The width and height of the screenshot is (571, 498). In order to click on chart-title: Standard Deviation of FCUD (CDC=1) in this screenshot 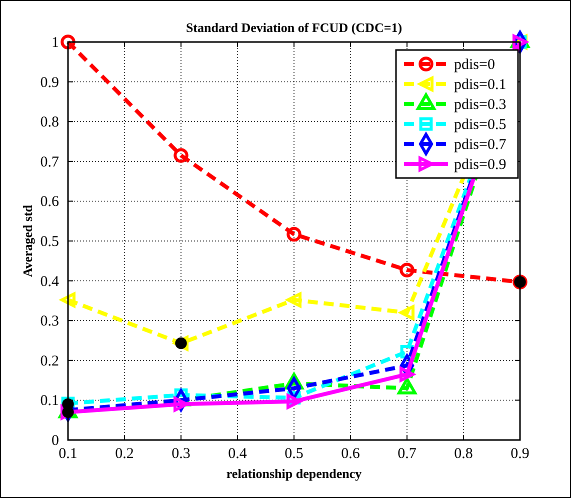, I will do `click(294, 27)`.